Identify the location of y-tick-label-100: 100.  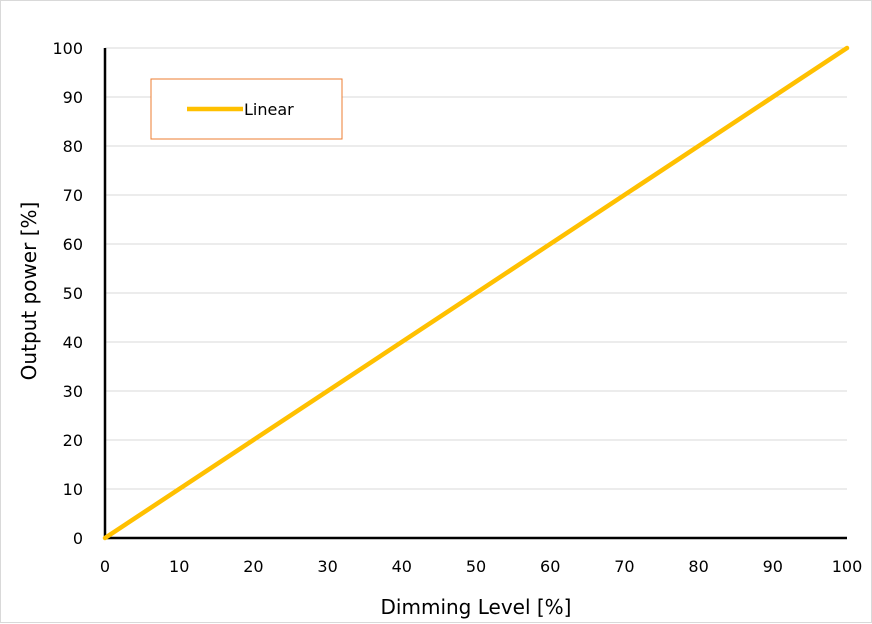
(67, 48).